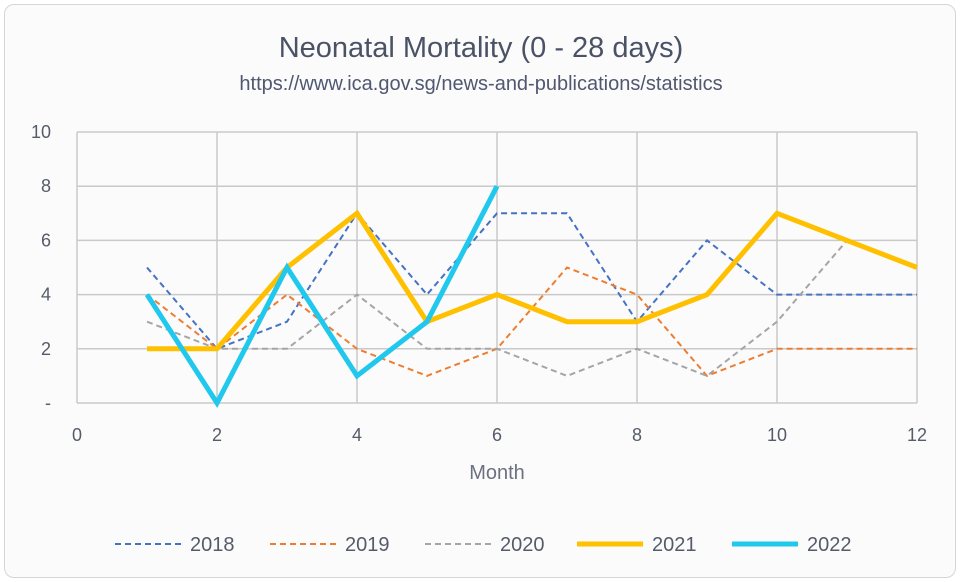  I want to click on x-tick-label: 8, so click(637, 435).